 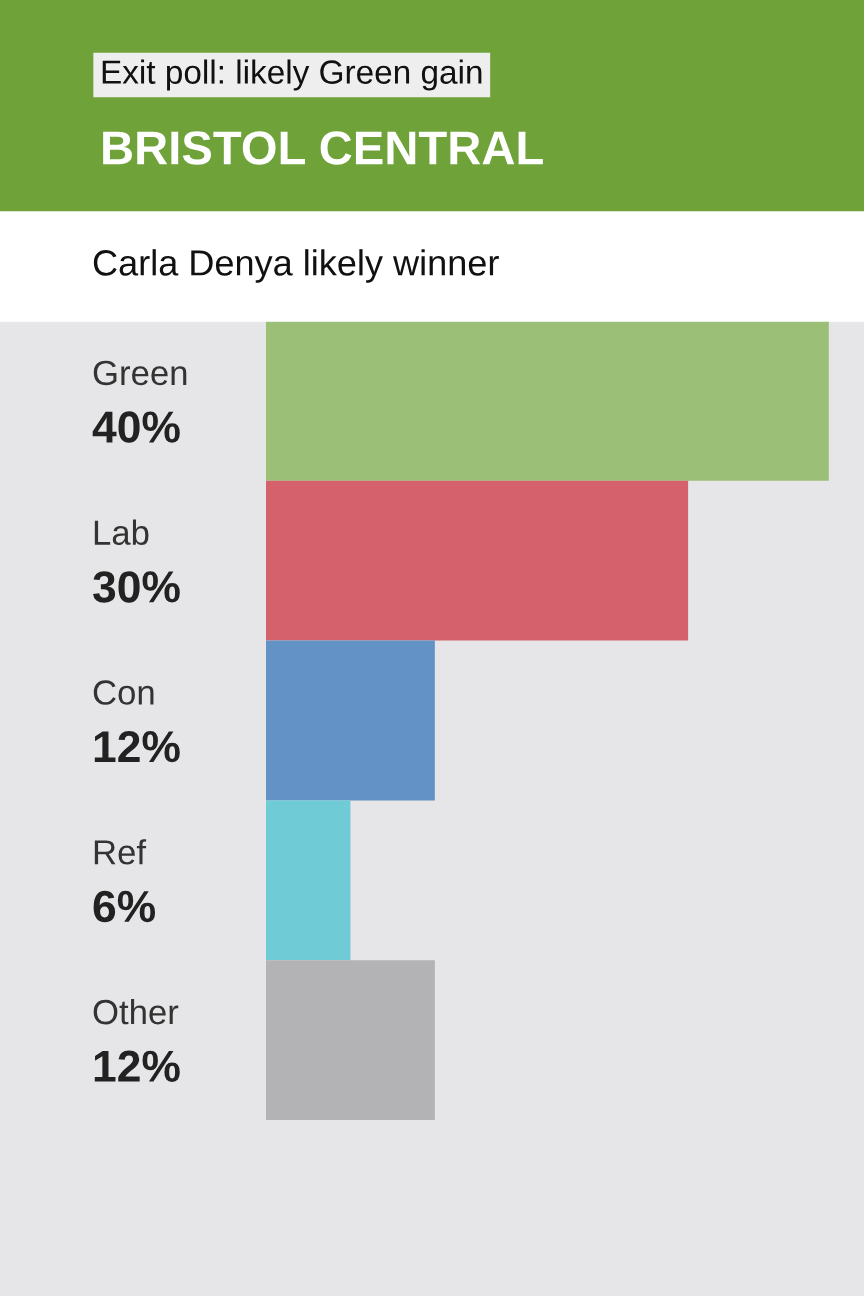 What do you see at coordinates (140, 373) in the screenshot?
I see `y-tick-label: Green` at bounding box center [140, 373].